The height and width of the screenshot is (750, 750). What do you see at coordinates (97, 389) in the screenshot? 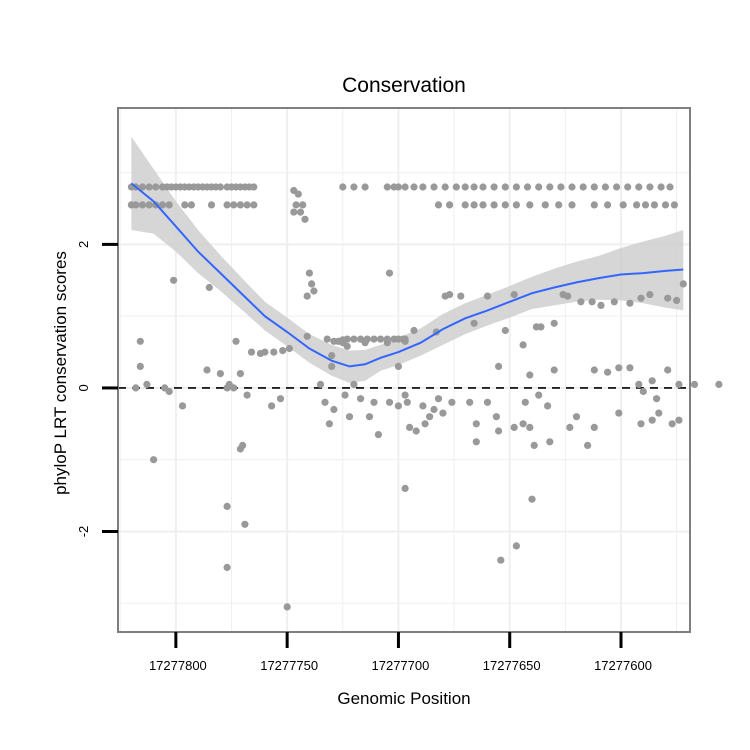
I see `y-axis: 2 0 -2` at bounding box center [97, 389].